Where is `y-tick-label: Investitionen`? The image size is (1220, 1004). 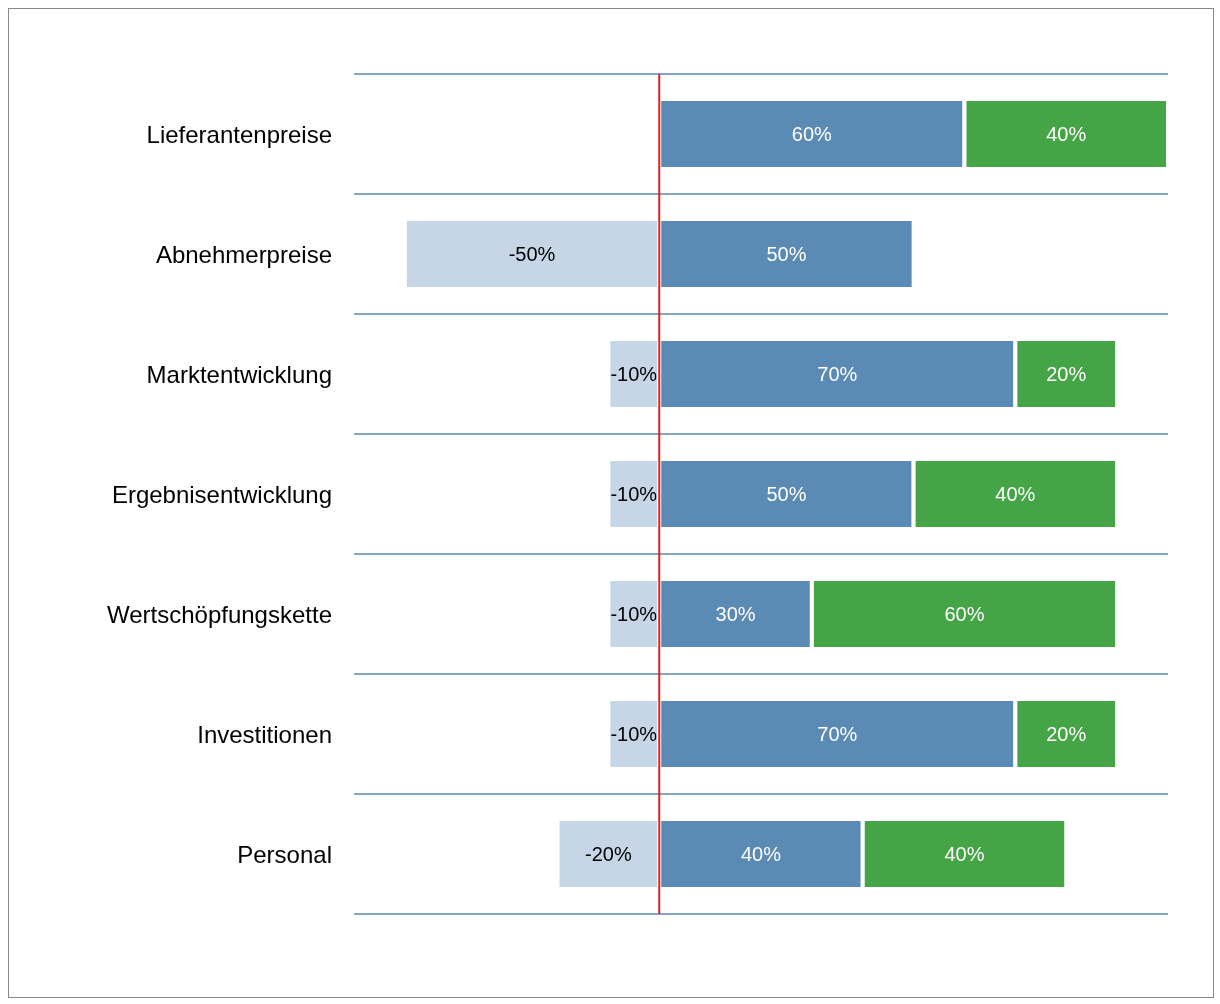
y-tick-label: Investitionen is located at coordinates (264, 734).